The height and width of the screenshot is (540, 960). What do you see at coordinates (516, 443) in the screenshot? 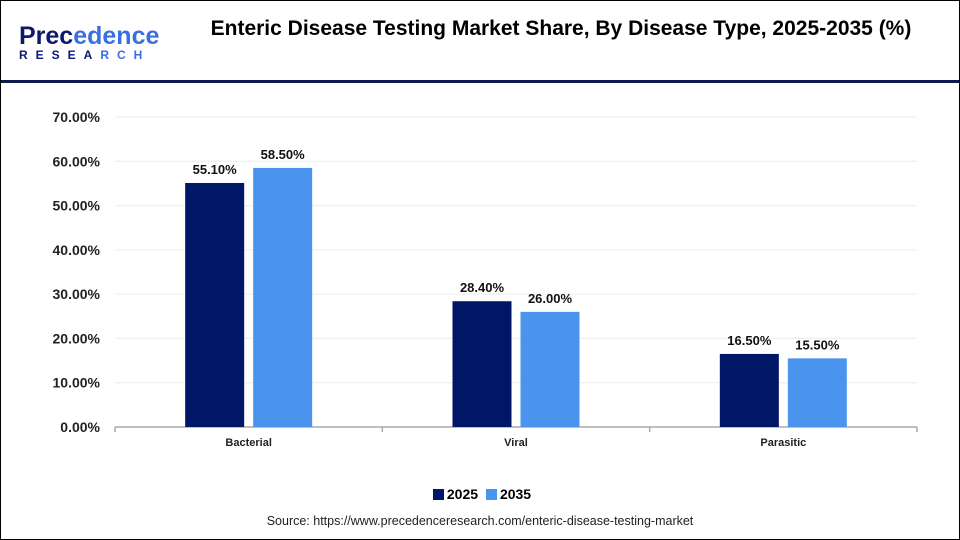
I see `x-tick-label: Viral` at bounding box center [516, 443].